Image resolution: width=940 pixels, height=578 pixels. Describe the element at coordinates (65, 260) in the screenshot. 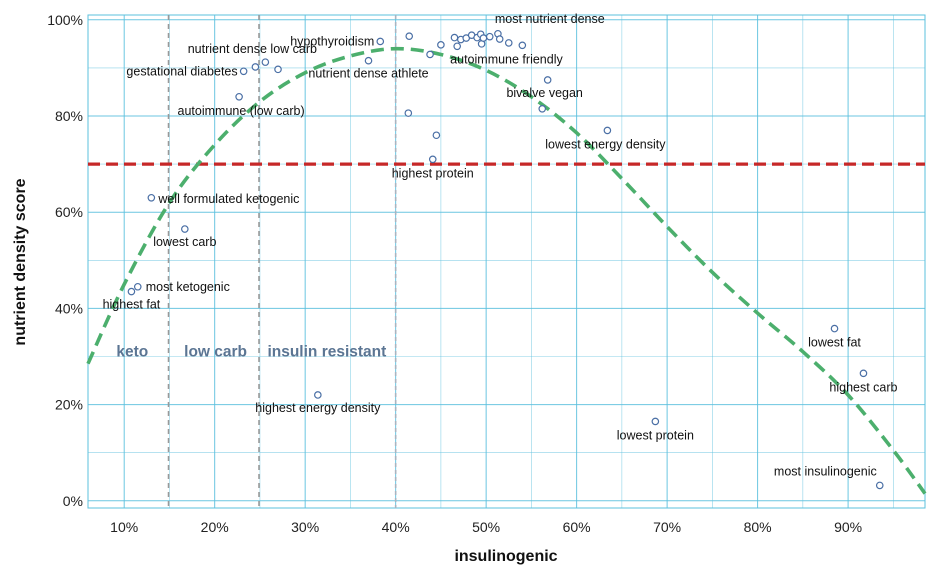

I see `y-axis-ticks: 0% 20% 40% 60% 80% 100%` at that location.